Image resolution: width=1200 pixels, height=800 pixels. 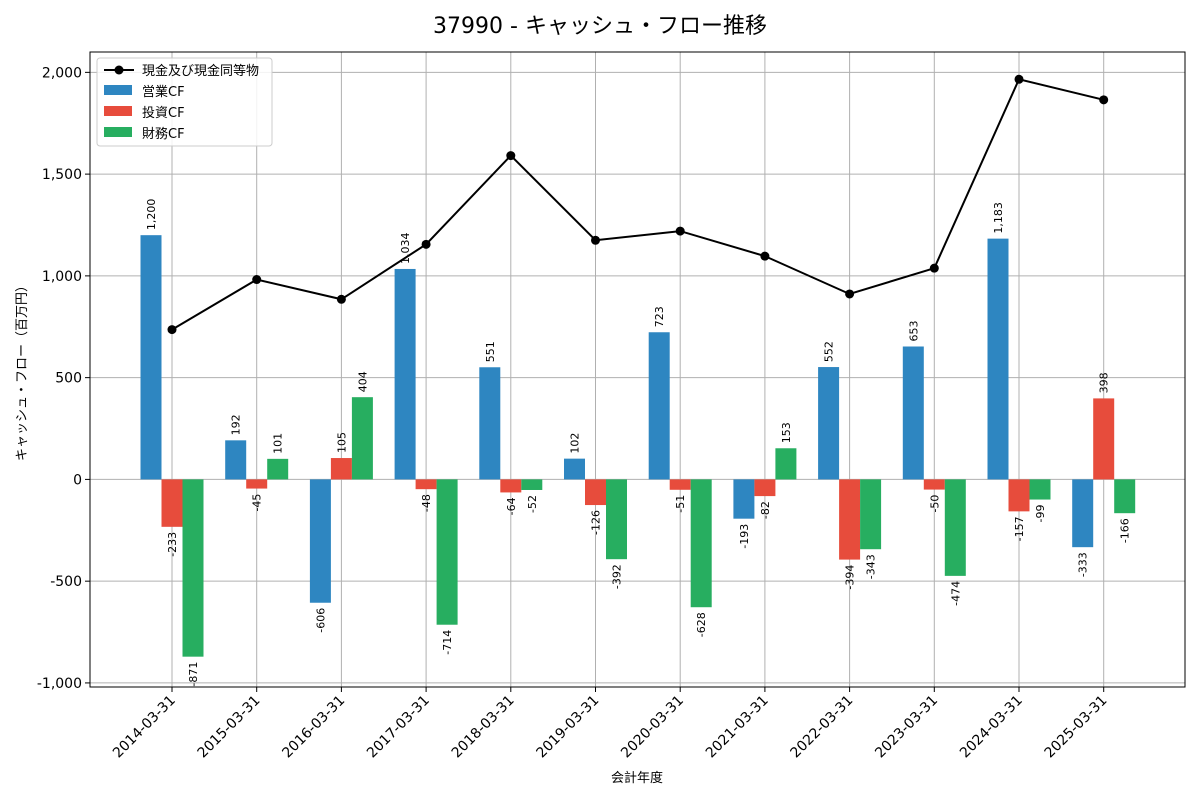 I want to click on bar-value-label: -628, so click(x=701, y=624).